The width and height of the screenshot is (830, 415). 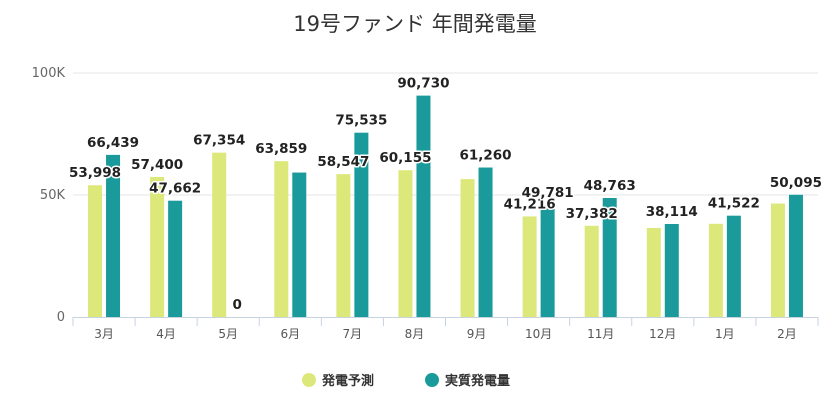 I want to click on data-label: 58,547, so click(x=343, y=162).